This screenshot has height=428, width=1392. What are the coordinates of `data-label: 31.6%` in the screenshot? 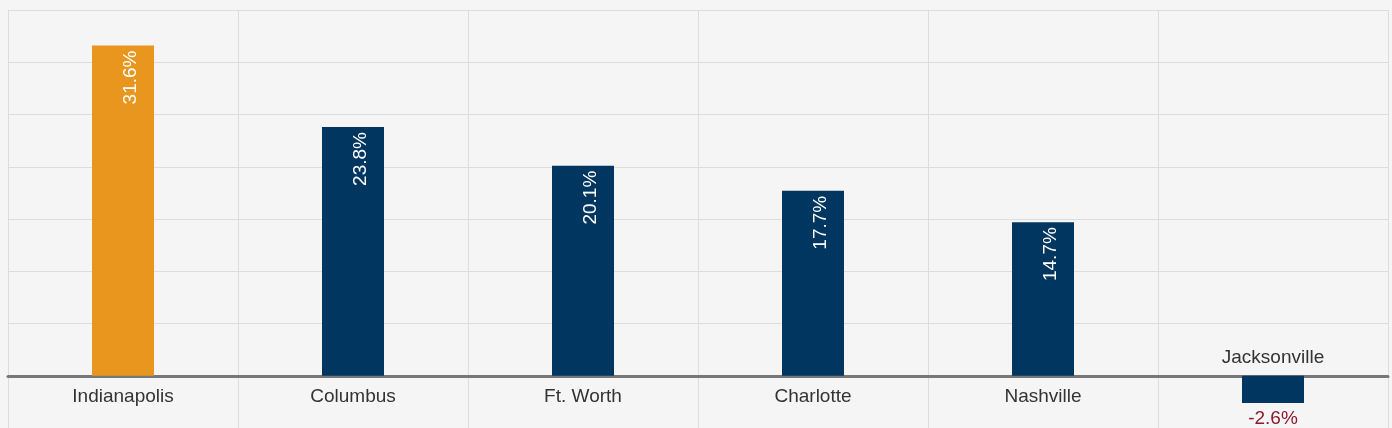 It's located at (129, 77).